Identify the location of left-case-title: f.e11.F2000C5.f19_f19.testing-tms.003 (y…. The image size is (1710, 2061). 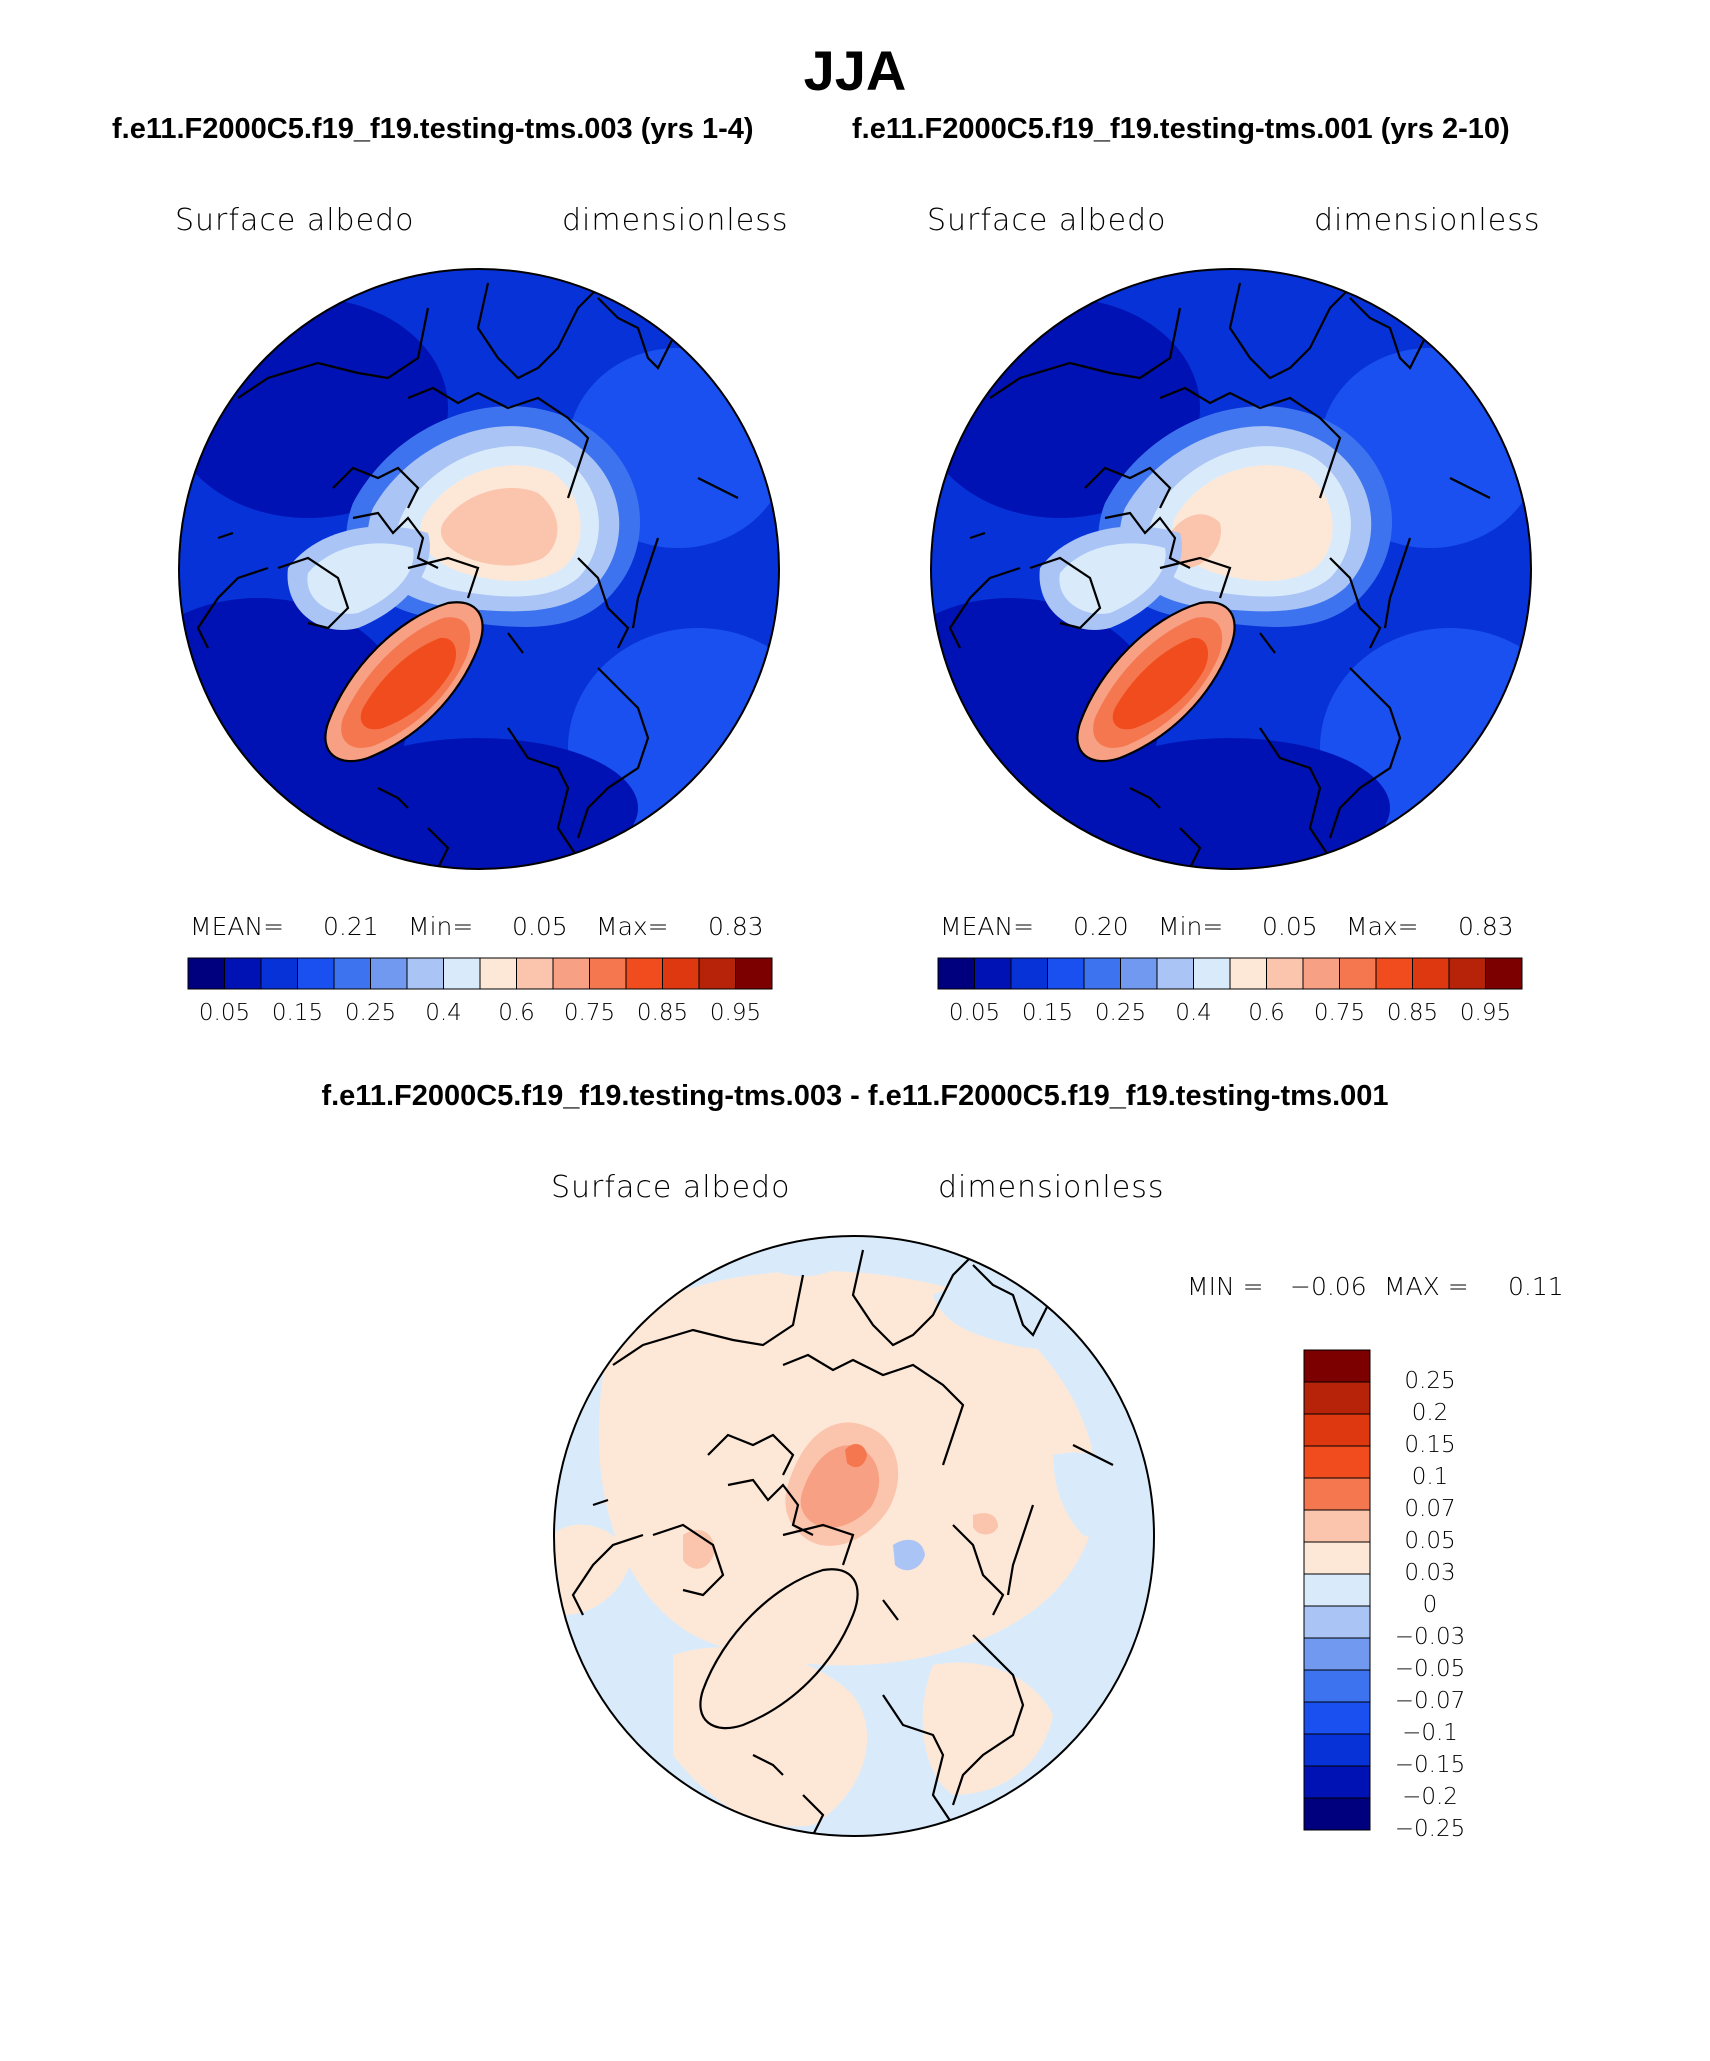
(433, 129).